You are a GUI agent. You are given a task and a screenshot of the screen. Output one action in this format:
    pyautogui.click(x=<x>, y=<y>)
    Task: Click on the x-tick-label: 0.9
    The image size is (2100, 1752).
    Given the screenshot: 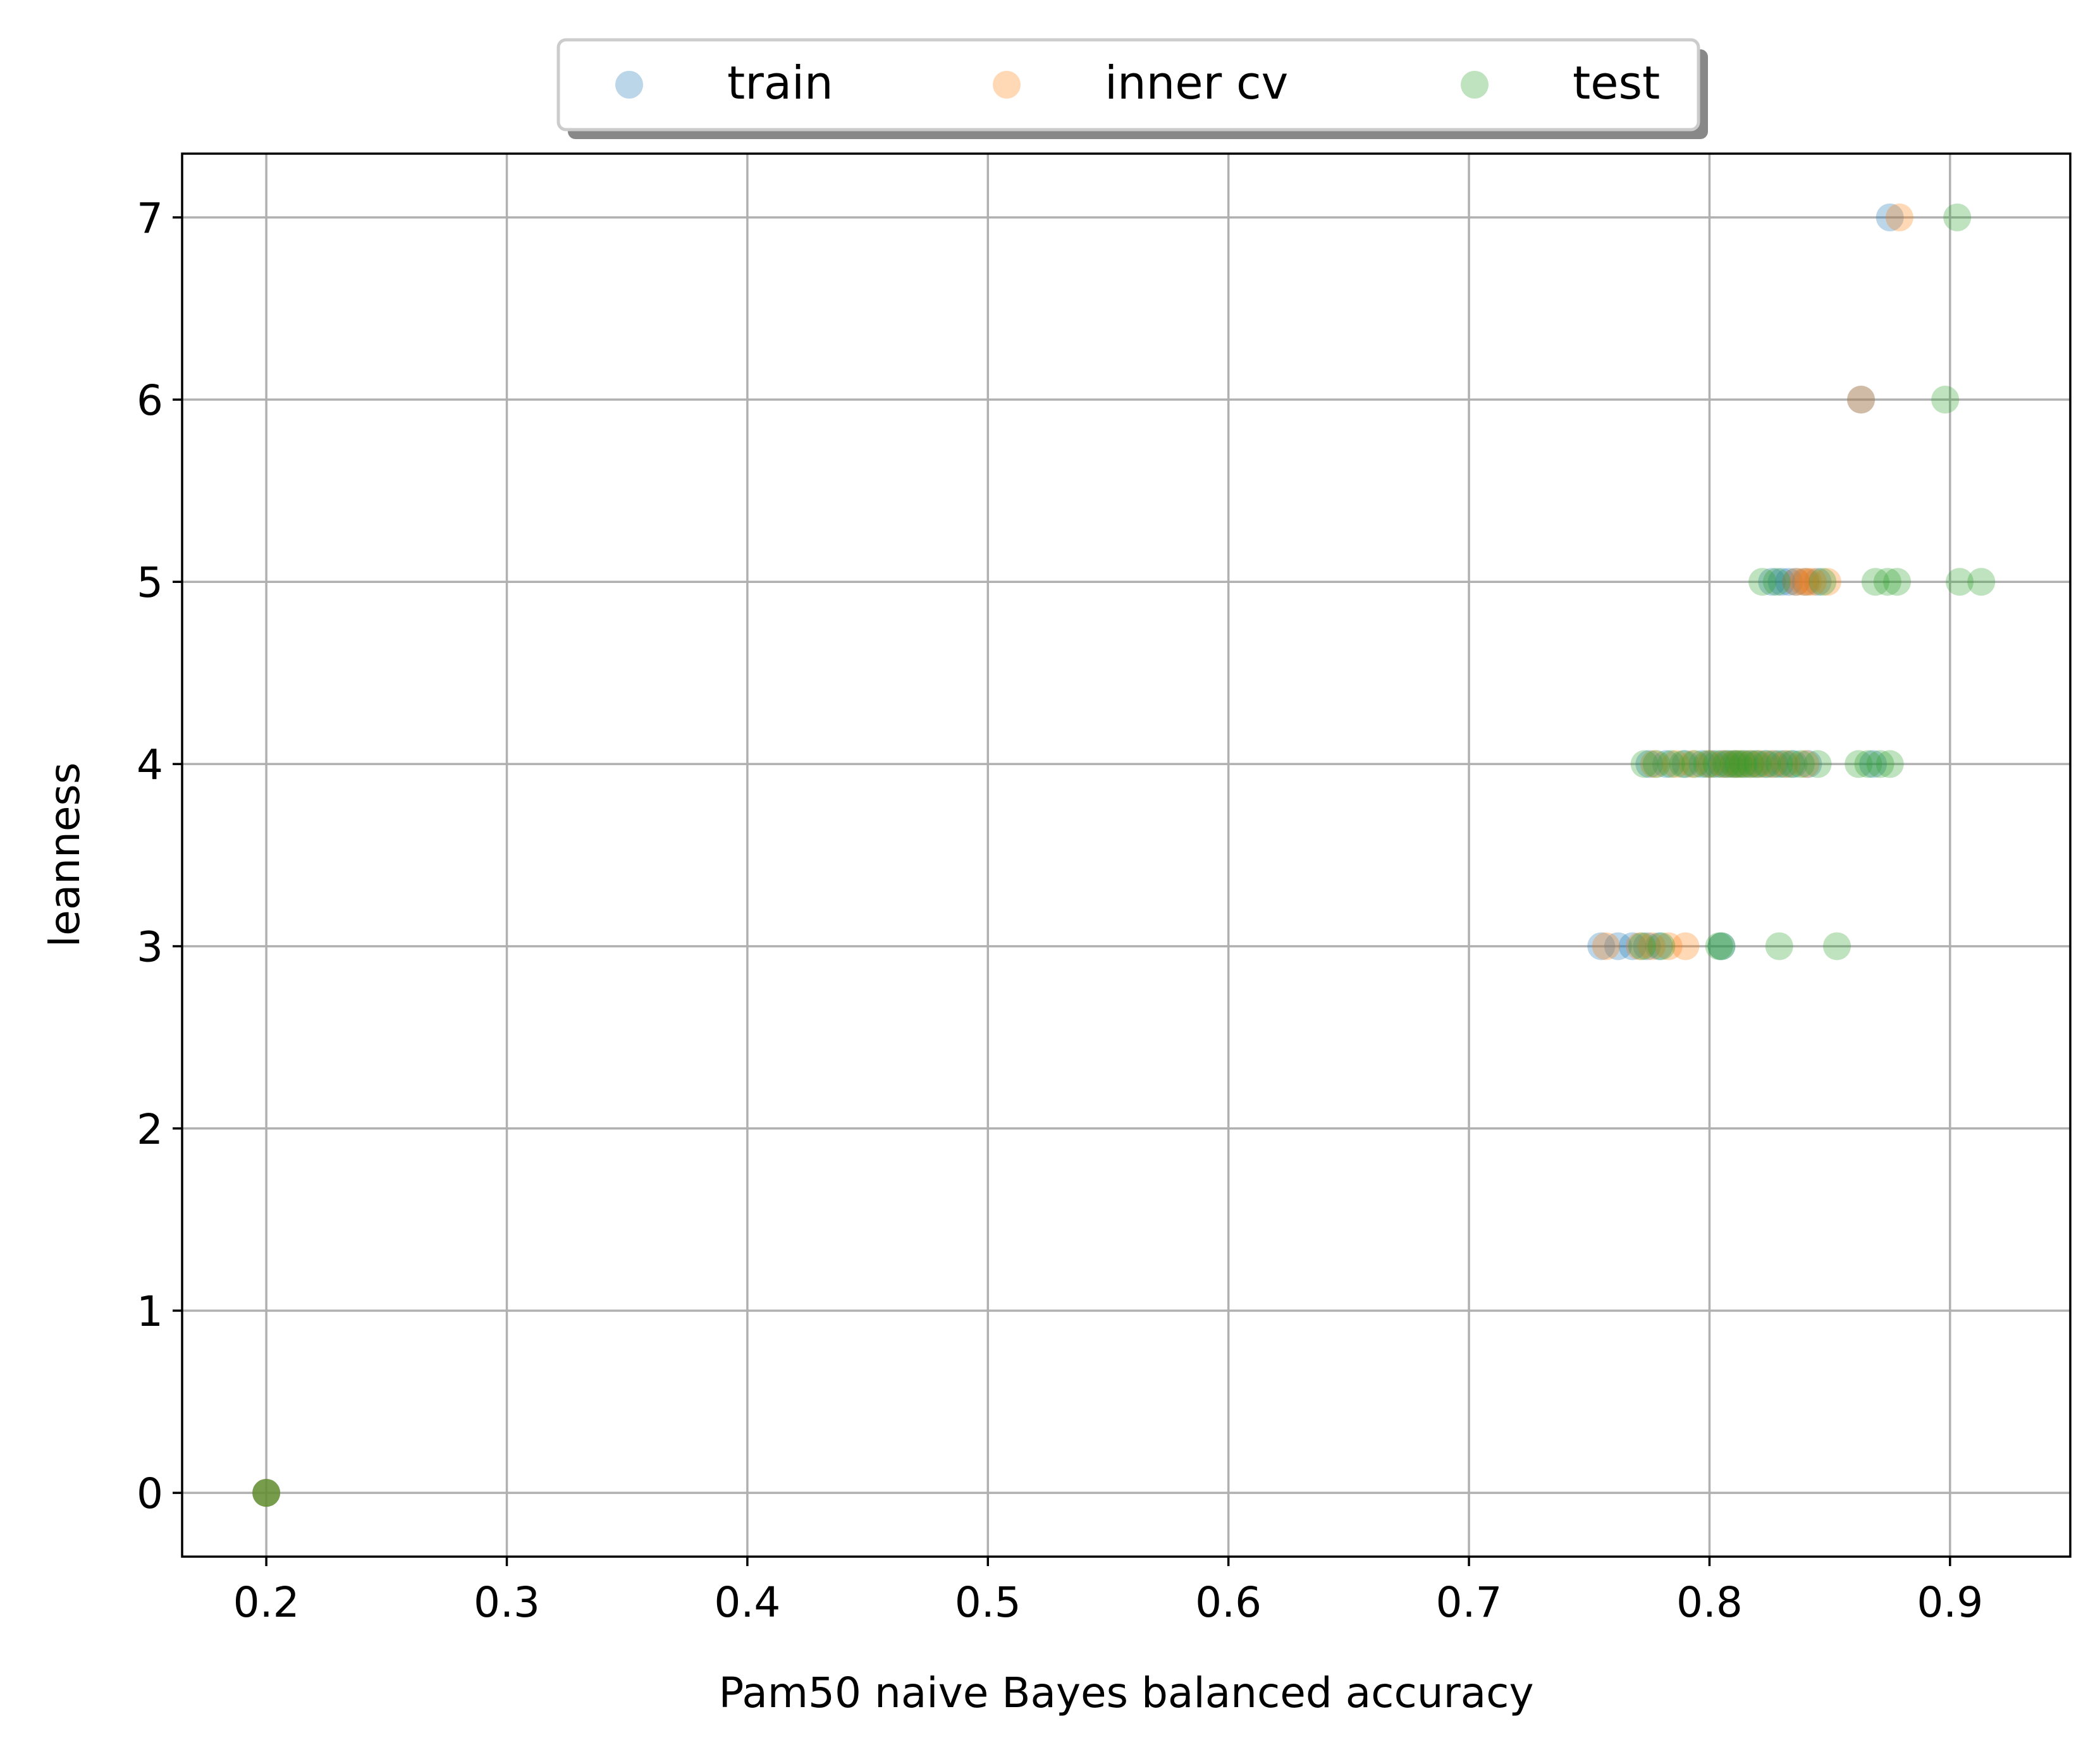 What is the action you would take?
    pyautogui.click(x=1950, y=1602)
    